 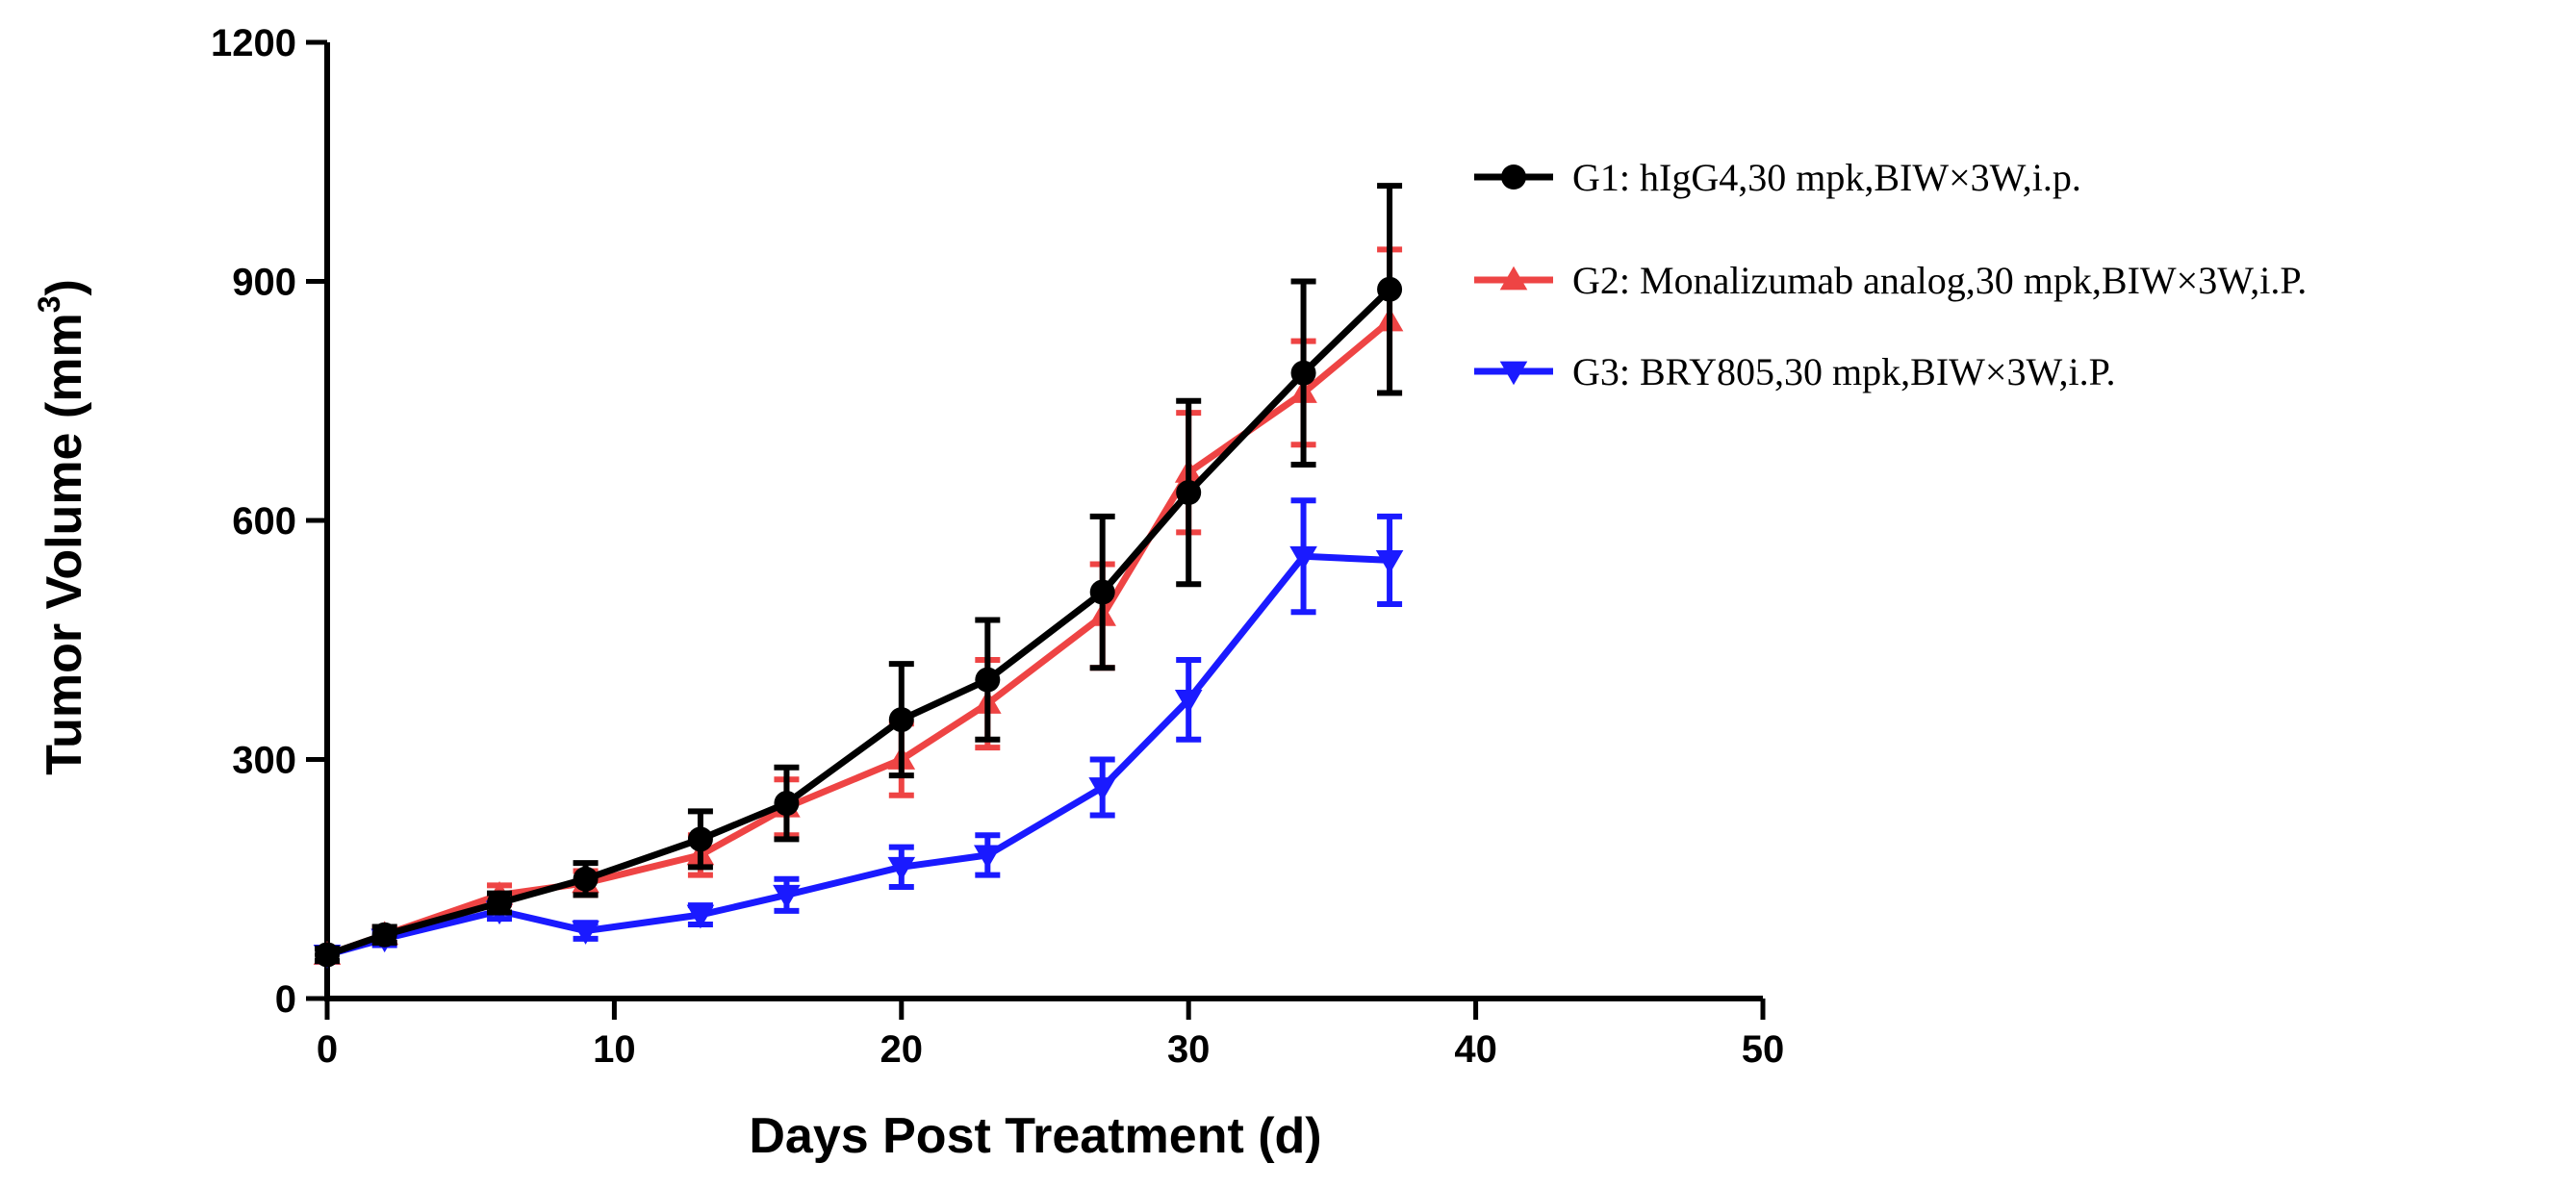 What do you see at coordinates (1189, 1049) in the screenshot?
I see `x-tick-label-30: 30` at bounding box center [1189, 1049].